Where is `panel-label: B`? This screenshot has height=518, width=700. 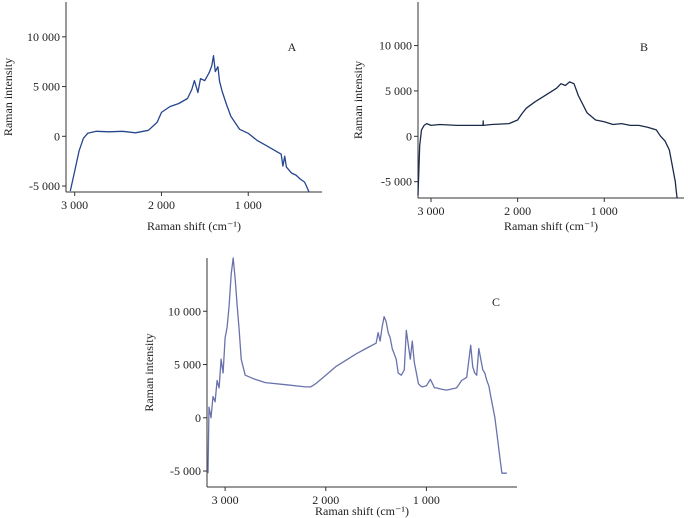
panel-label: B is located at coordinates (644, 47).